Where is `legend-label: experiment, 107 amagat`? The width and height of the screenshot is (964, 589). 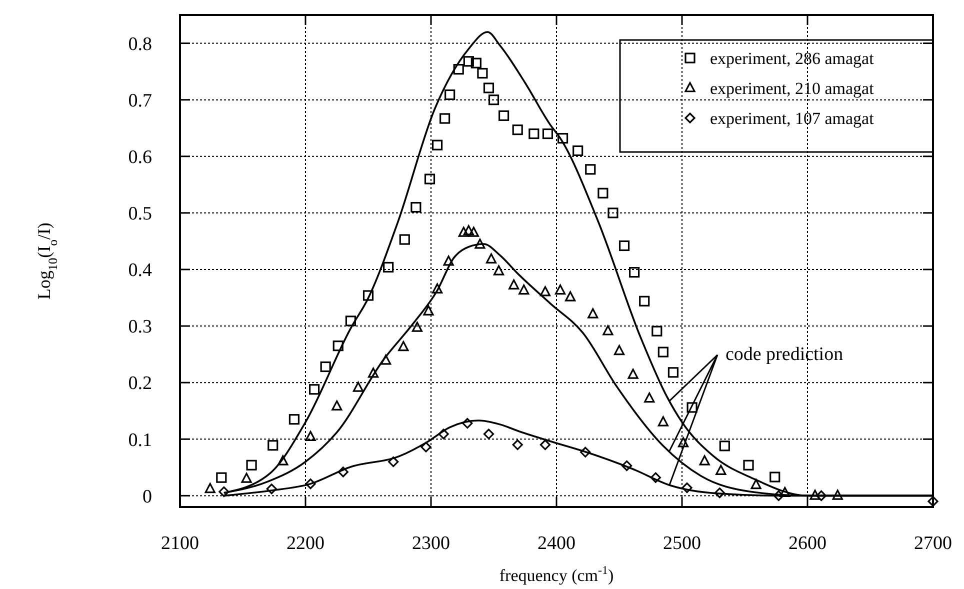
legend-label: experiment, 107 amagat is located at coordinates (792, 118).